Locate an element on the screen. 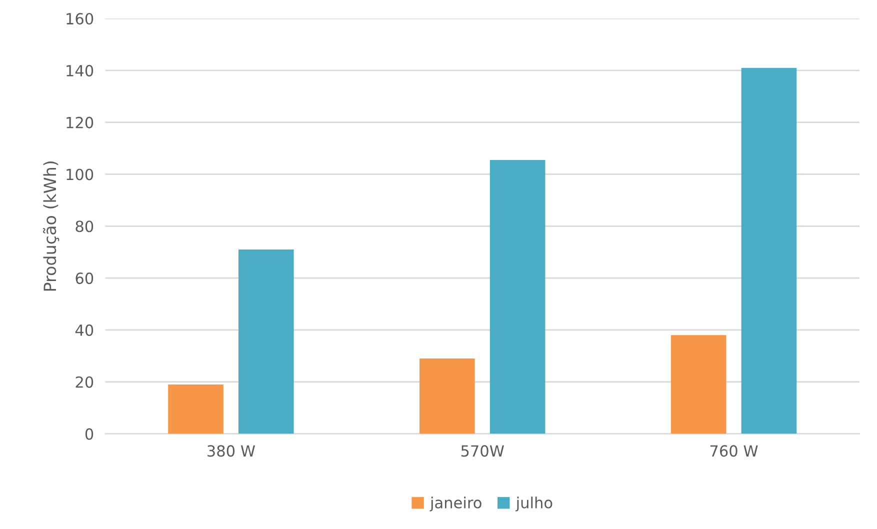  y-axis-title: Produção (kWh) is located at coordinates (51, 226).